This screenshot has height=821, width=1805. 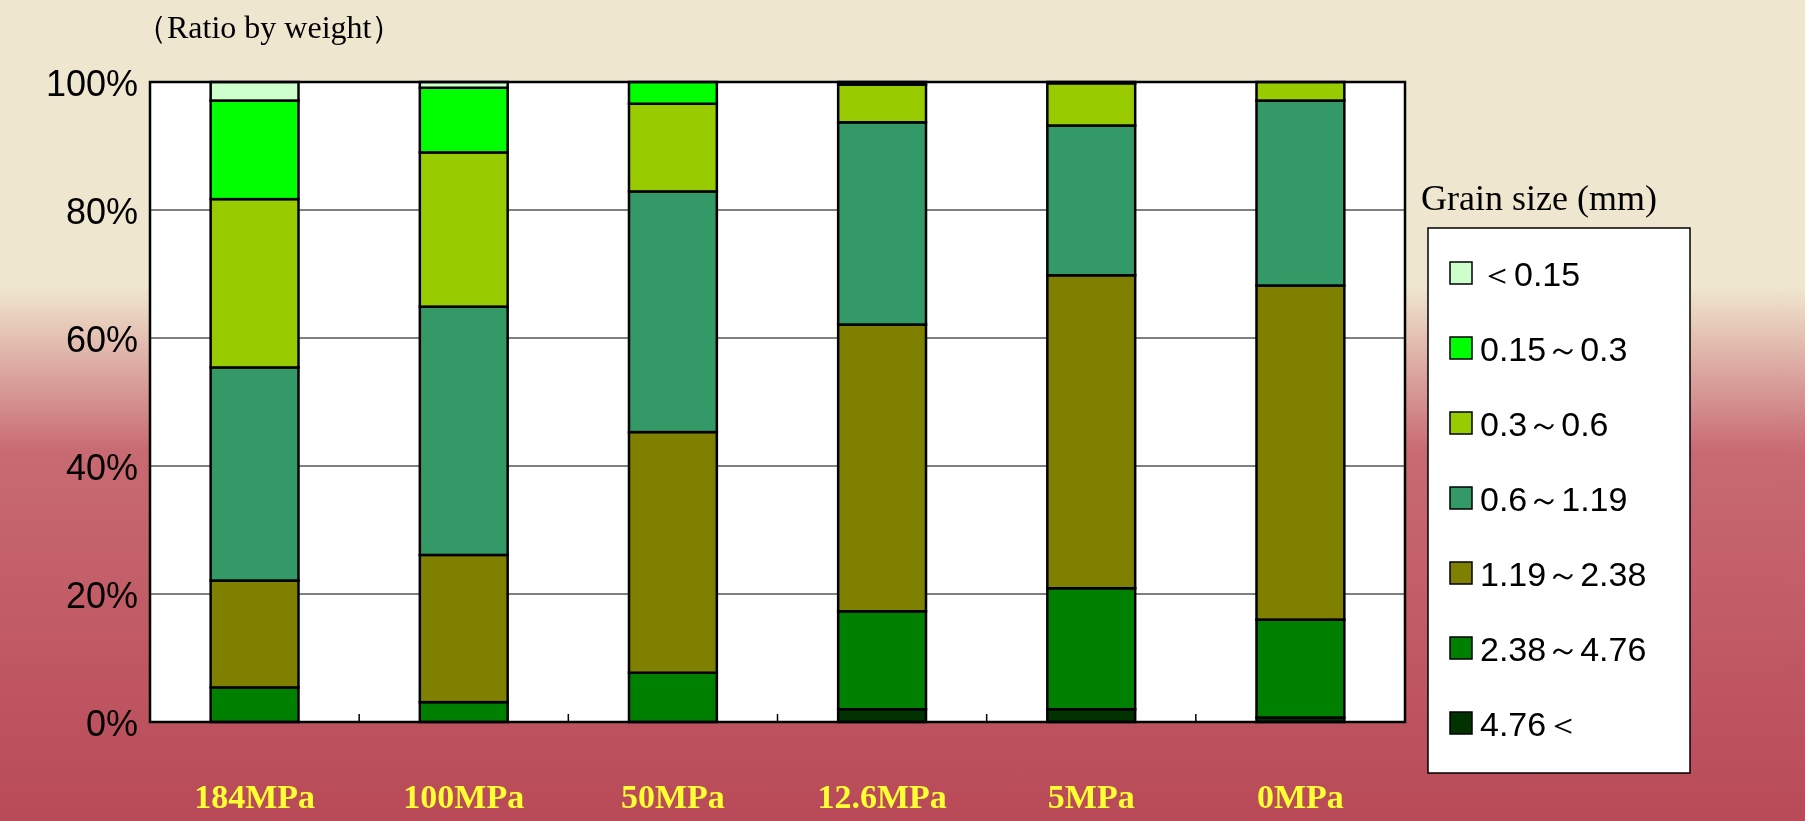 What do you see at coordinates (269, 27) in the screenshot?
I see `ylabel: （Ratio by weight）` at bounding box center [269, 27].